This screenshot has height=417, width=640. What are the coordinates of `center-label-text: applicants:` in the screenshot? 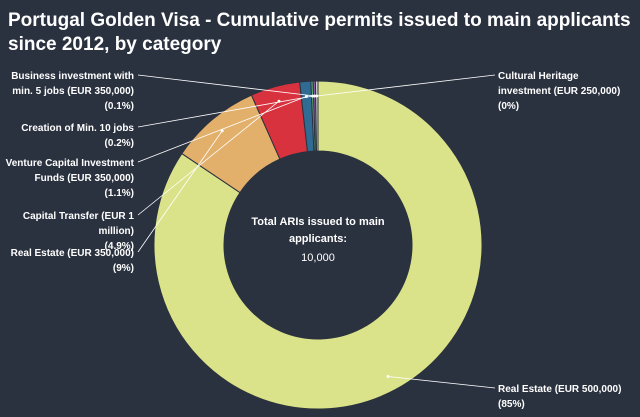 It's located at (318, 239).